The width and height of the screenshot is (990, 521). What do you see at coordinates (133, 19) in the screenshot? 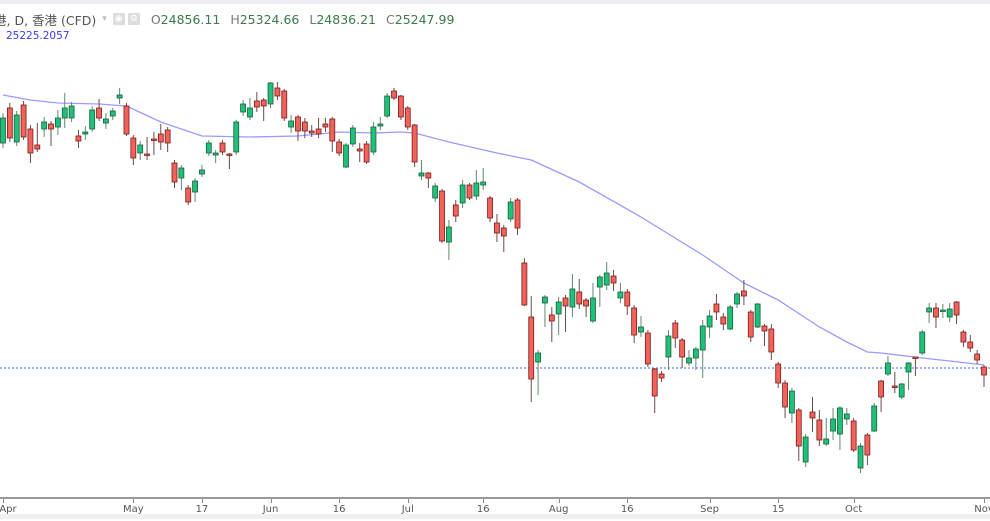
I see `gear-icon: ⚙` at bounding box center [133, 19].